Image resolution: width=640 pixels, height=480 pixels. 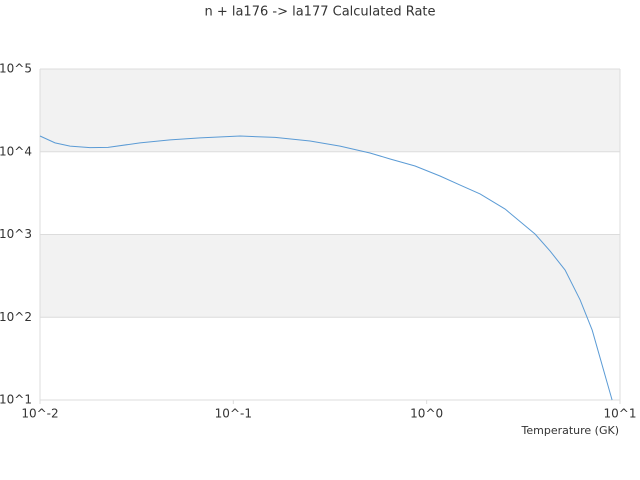 I want to click on y-tick-label: 10^5, so click(x=16, y=69).